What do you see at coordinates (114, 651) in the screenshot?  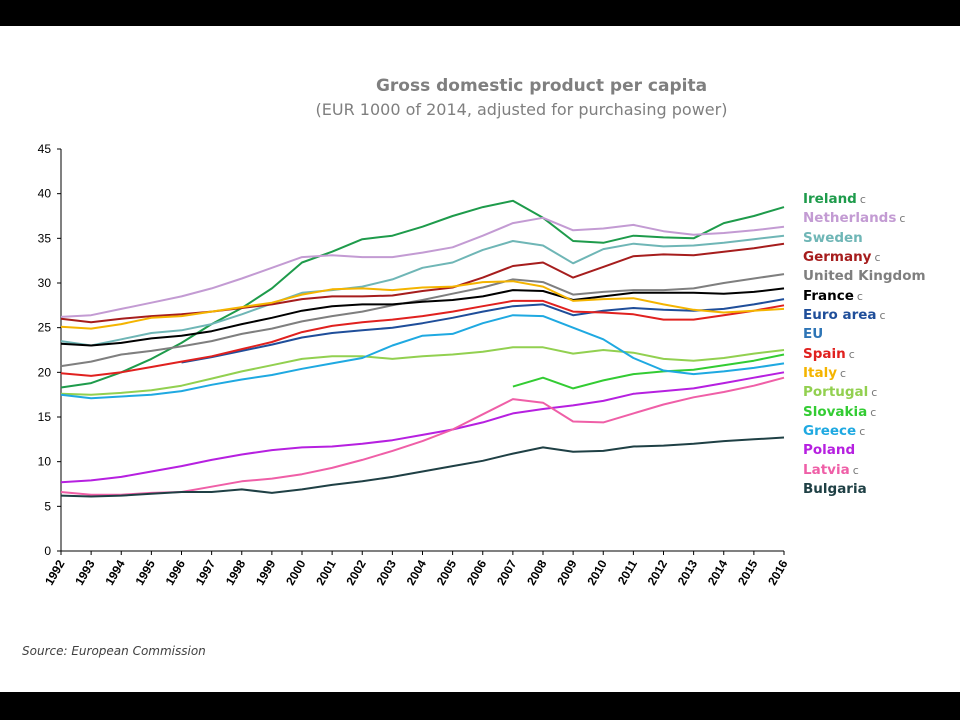 I see `source-note: Source: European Commission` at bounding box center [114, 651].